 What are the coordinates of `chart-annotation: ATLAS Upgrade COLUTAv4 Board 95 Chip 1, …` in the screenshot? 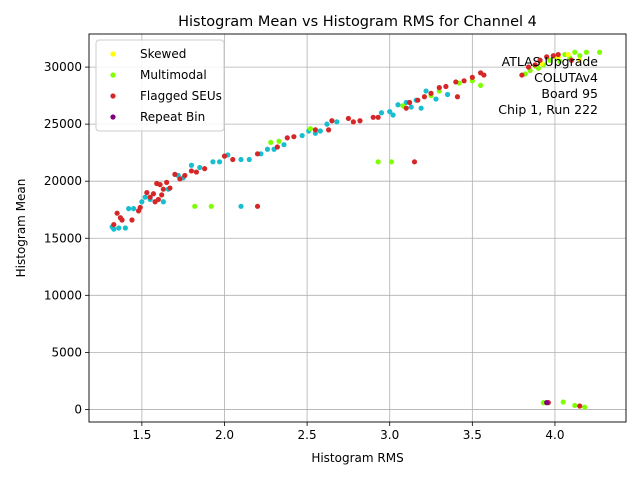 It's located at (548, 85).